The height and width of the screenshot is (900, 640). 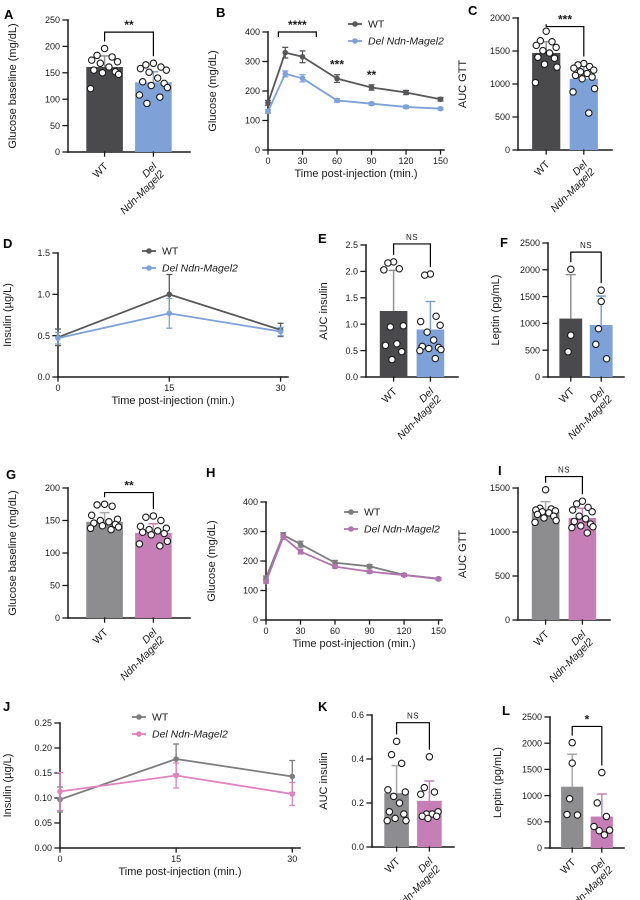 I want to click on svg-text: 500, so click(x=502, y=576).